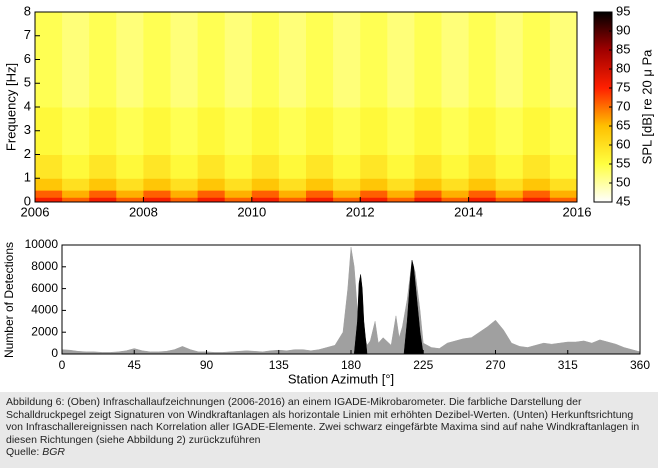  I want to click on colorbar-tick-label: 45, so click(623, 200).